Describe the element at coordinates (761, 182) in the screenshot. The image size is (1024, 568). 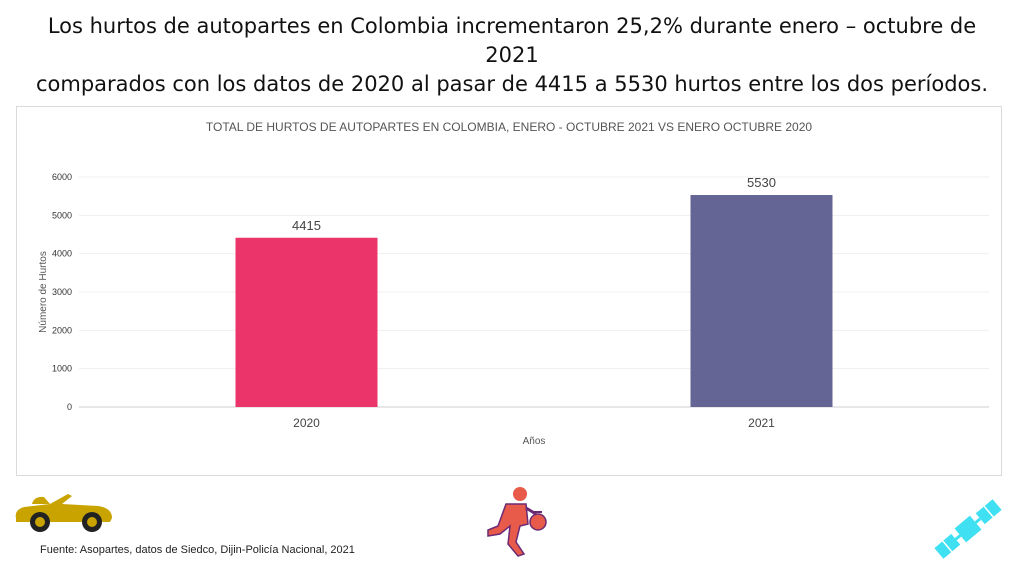
I see `data-label-2021: 5530` at that location.